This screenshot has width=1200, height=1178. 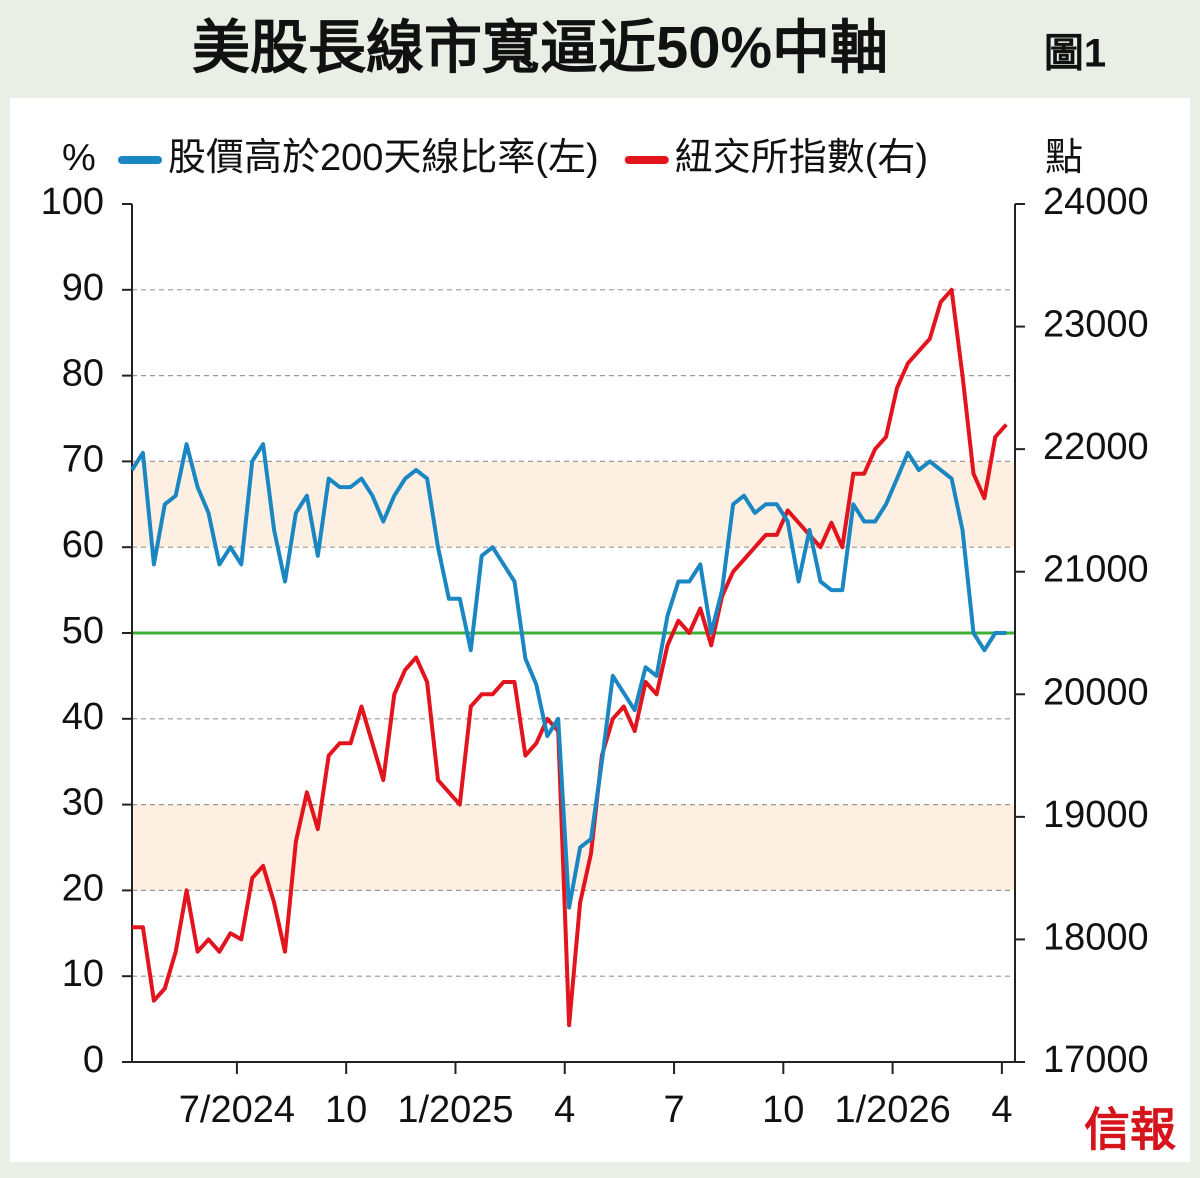 What do you see at coordinates (83, 459) in the screenshot?
I see `y-tick-label: 70` at bounding box center [83, 459].